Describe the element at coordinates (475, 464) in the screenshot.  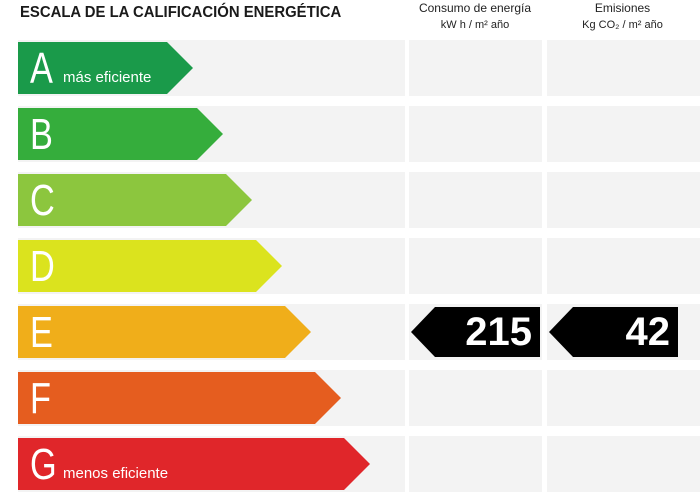
I see `consumo-cell-g` at that location.